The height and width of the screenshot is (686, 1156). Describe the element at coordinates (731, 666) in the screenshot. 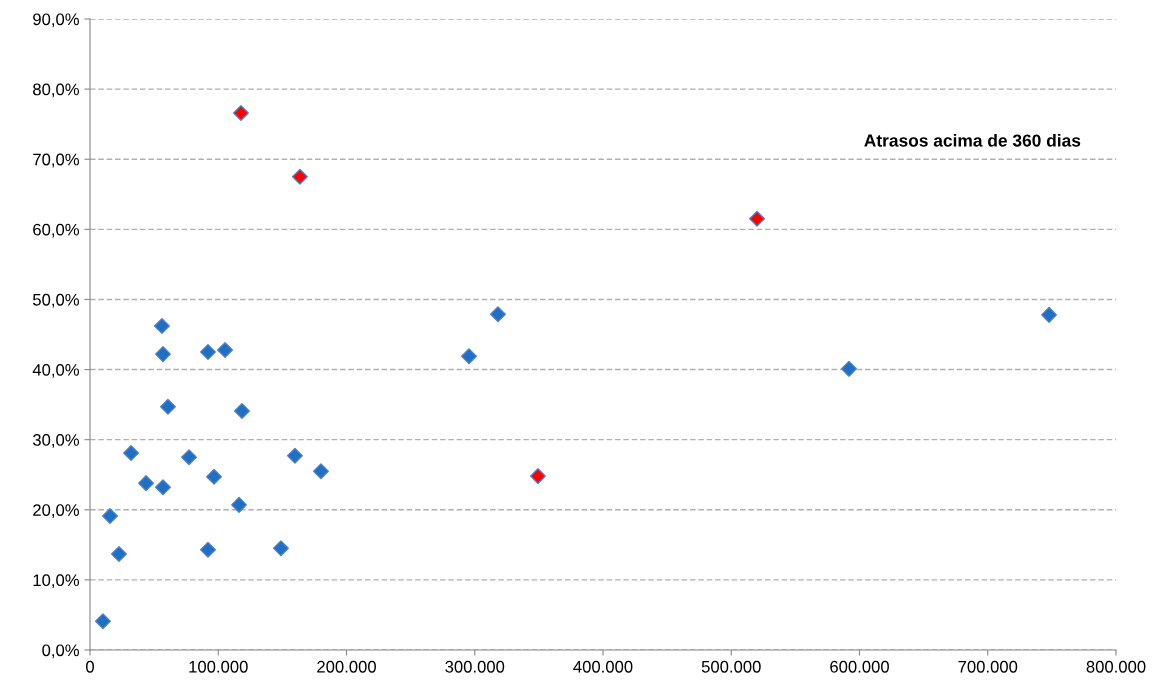

I see `x-tick-label: 500.000` at that location.